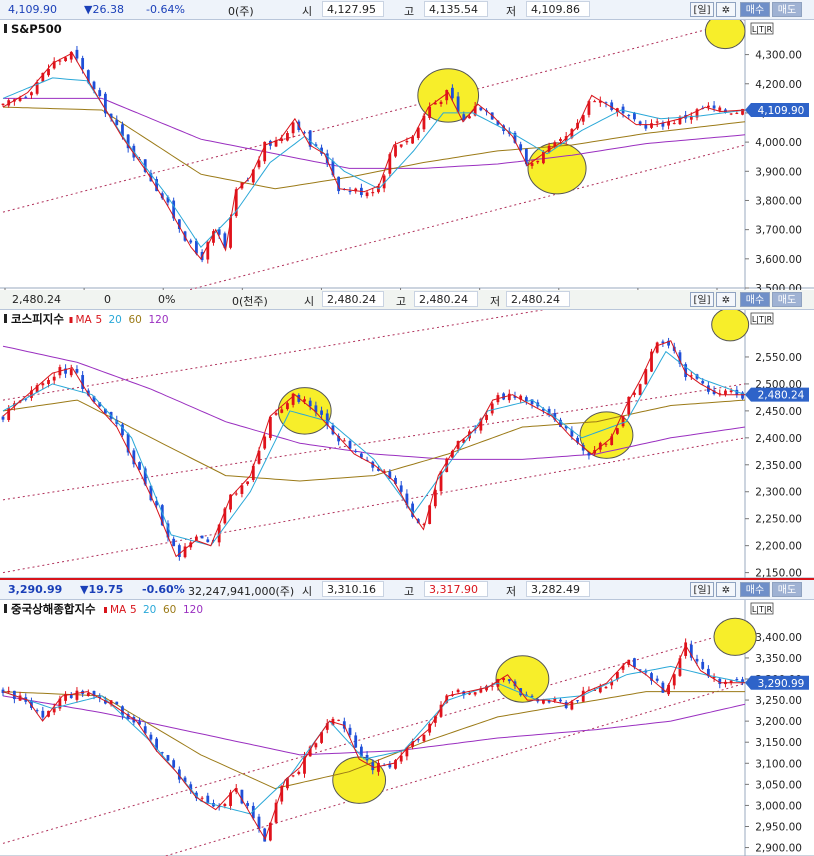 This screenshot has height=856, width=814. Describe the element at coordinates (511, 591) in the screenshot. I see `low-label: 저` at that location.